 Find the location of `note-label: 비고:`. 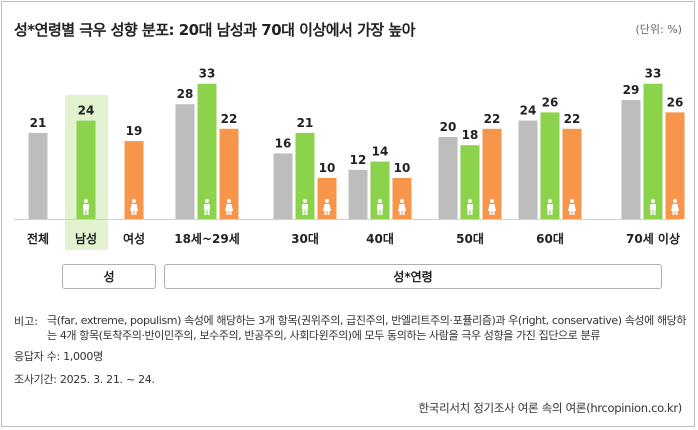

note-label: 비고: is located at coordinates (26, 321).